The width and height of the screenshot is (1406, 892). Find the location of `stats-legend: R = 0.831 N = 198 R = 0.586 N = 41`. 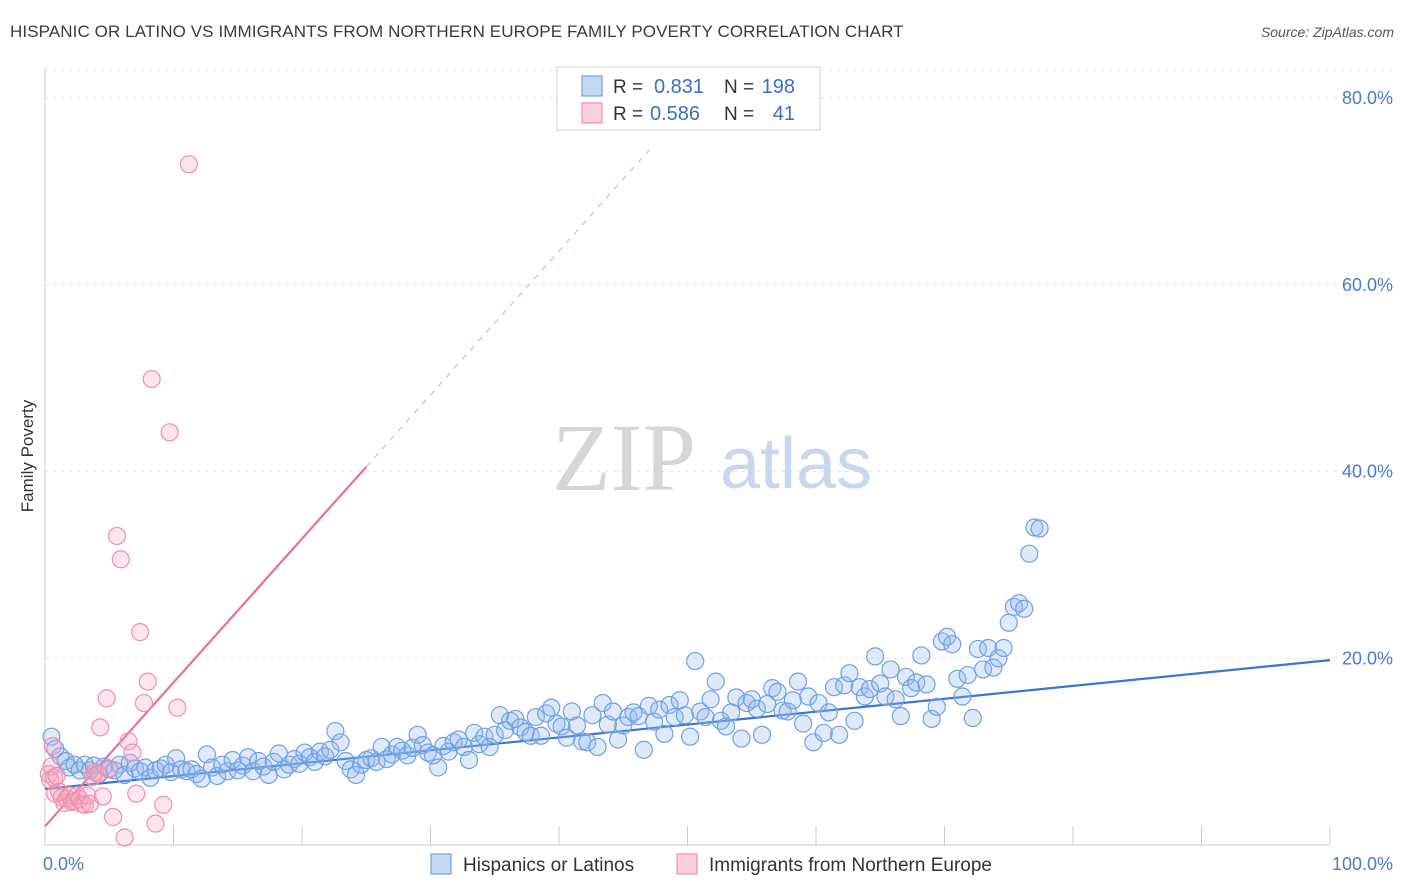

stats-legend: R = 0.831 N = 198 R = 0.586 N = 41 is located at coordinates (688, 98).